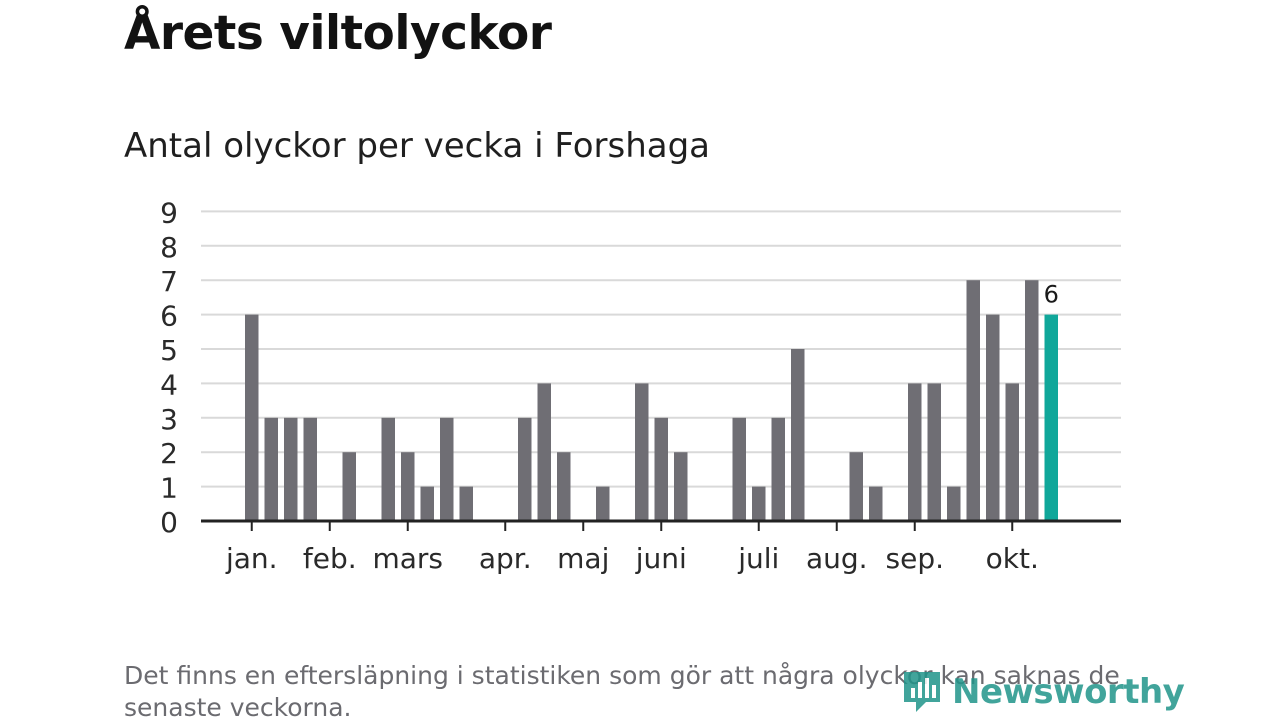 The image size is (1280, 724). Describe the element at coordinates (169, 453) in the screenshot. I see `y-tick-label: 2` at that location.